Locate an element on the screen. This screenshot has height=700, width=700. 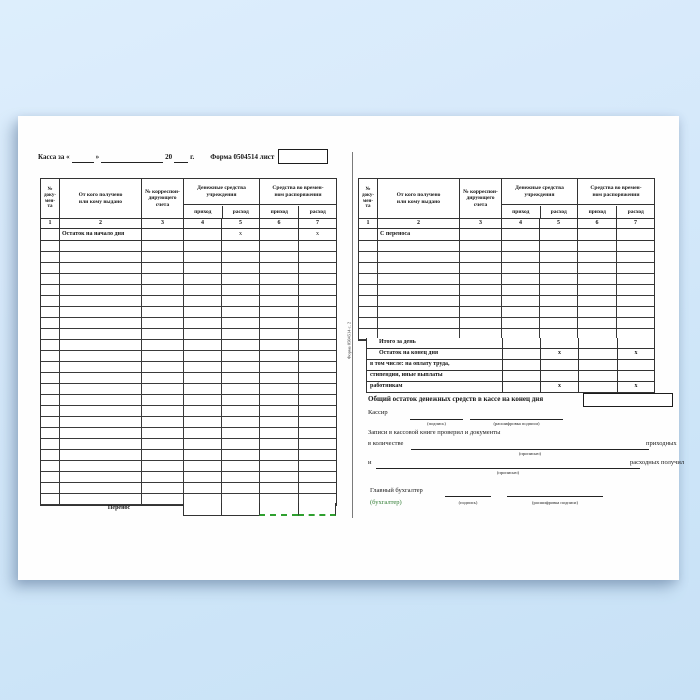
accountant-paren-label: (бухгалтер) is located at coordinates (386, 502).